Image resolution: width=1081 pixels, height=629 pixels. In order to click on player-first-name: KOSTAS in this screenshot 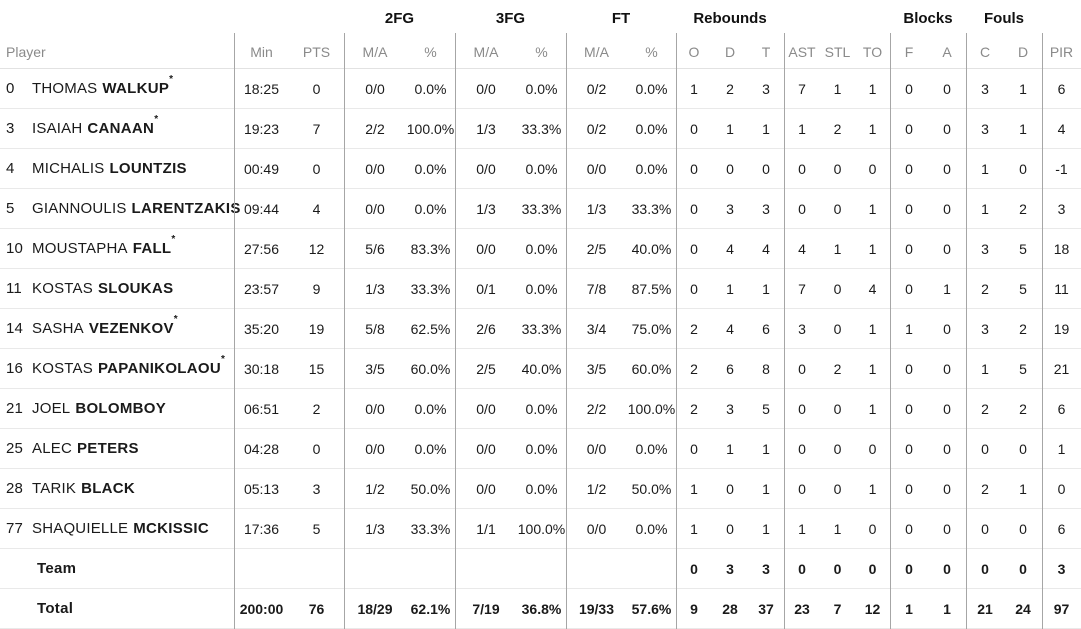, I will do `click(62, 368)`.